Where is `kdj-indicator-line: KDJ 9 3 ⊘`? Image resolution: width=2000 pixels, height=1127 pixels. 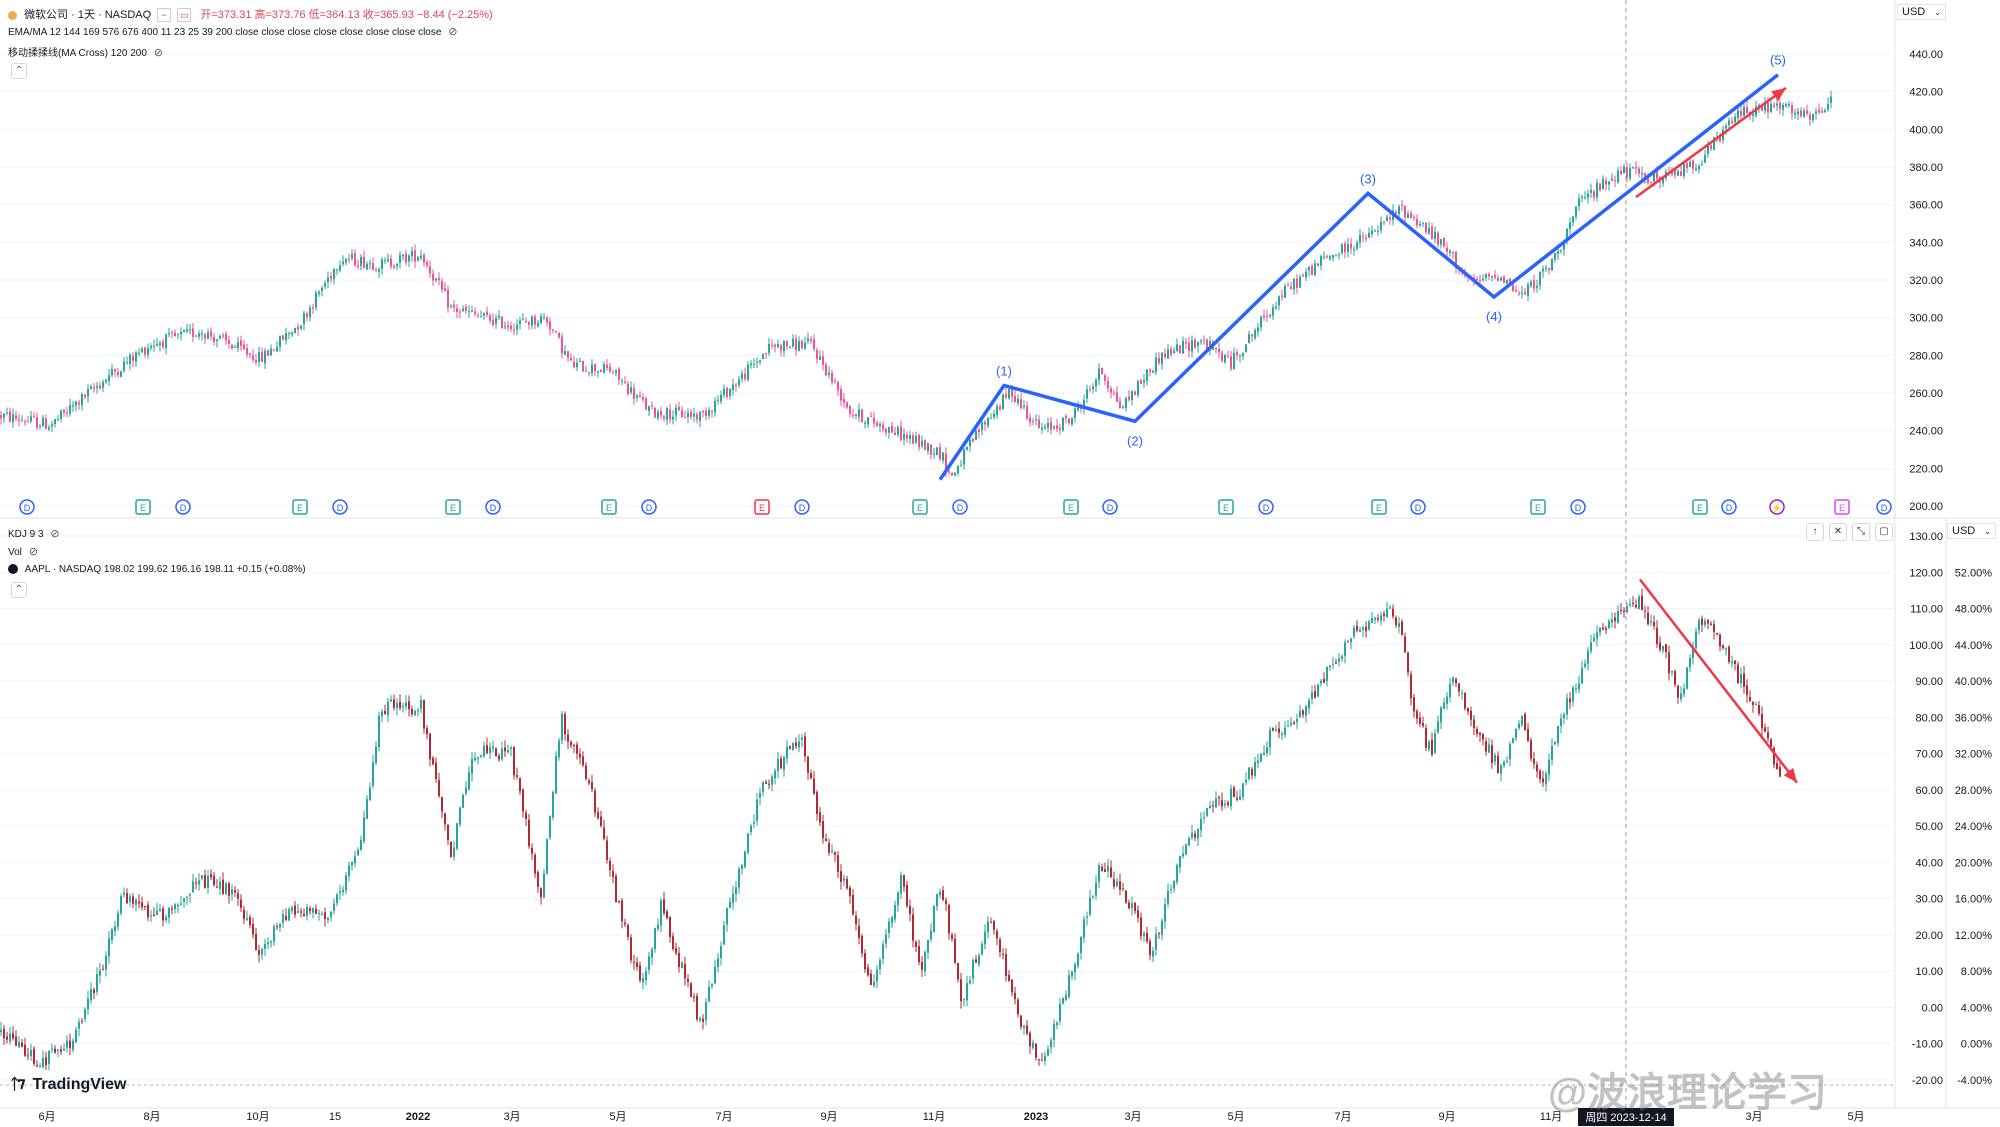
kdj-indicator-line: KDJ 9 3 ⊘ is located at coordinates (34, 533).